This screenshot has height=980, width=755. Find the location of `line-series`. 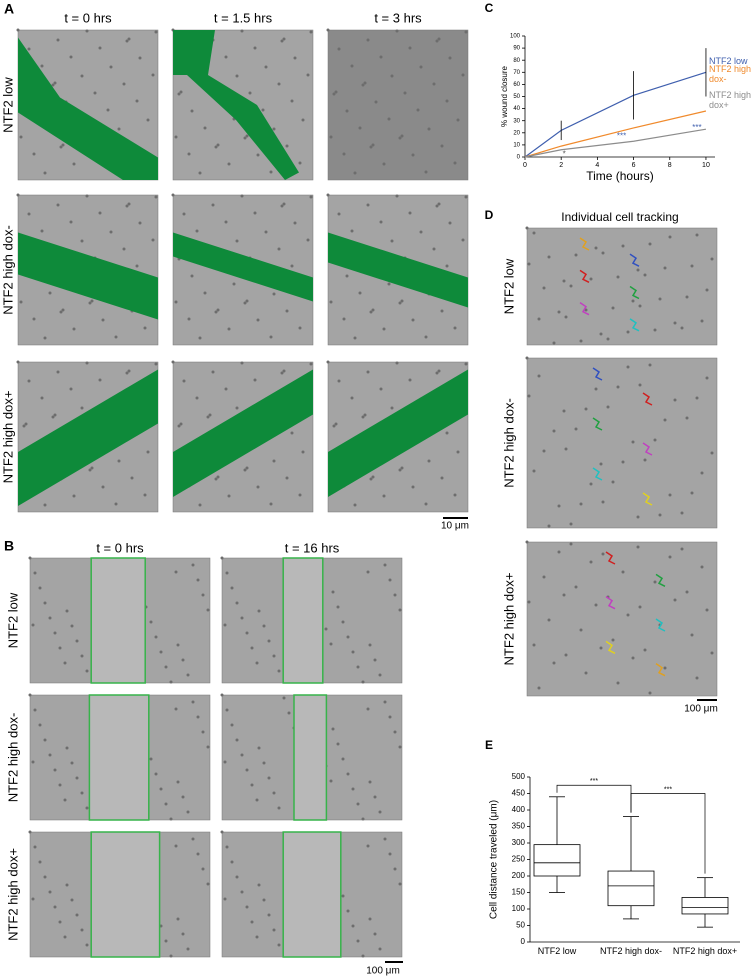

line-series is located at coordinates (615, 134).